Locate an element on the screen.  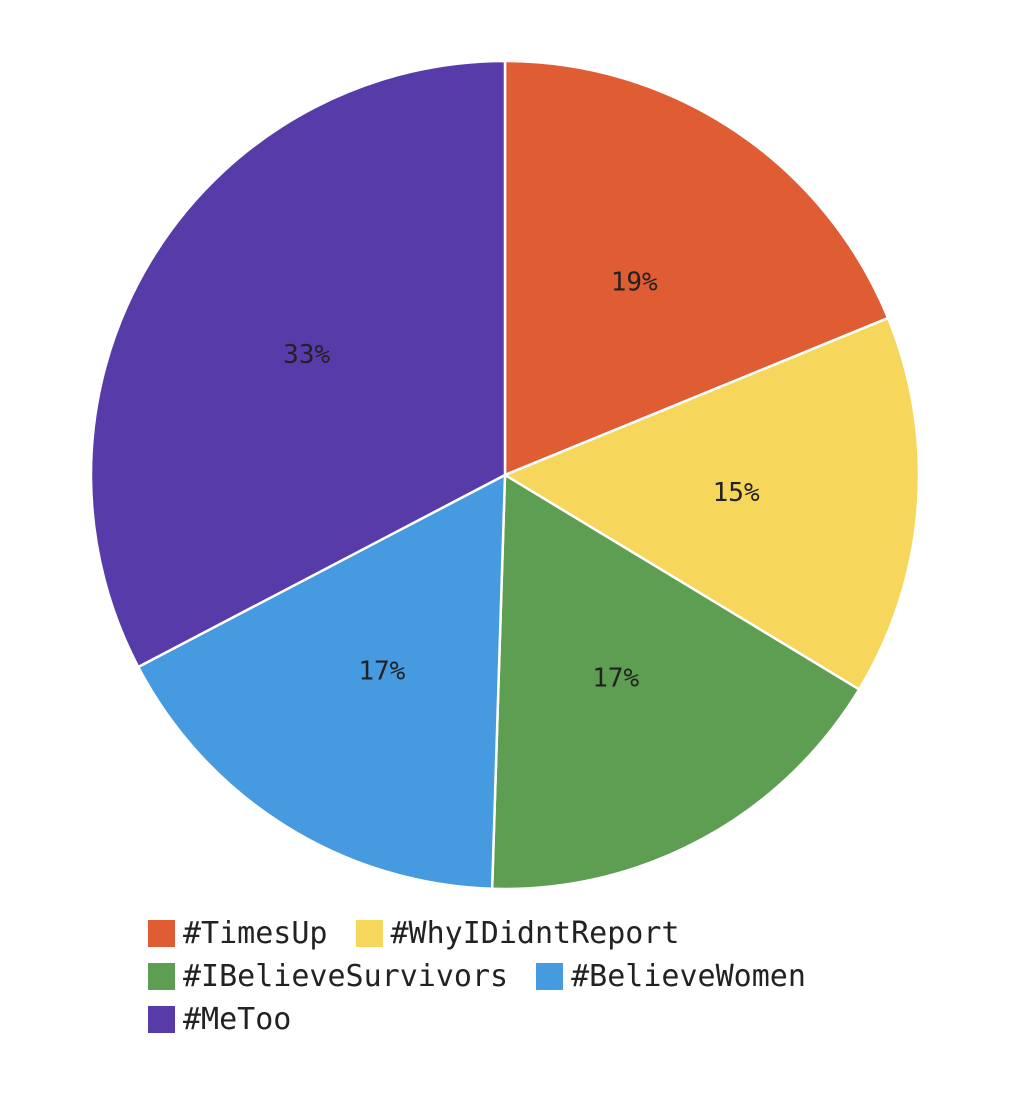
legend-item-whyididntreport: #WhyIDidntReport is located at coordinates (517, 933).